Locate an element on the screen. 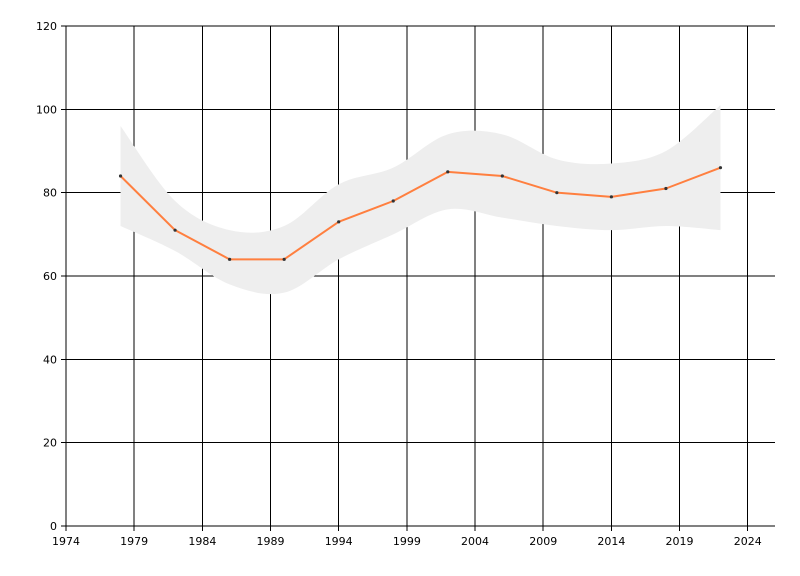  y-tick-label: 60 is located at coordinates (50, 276).